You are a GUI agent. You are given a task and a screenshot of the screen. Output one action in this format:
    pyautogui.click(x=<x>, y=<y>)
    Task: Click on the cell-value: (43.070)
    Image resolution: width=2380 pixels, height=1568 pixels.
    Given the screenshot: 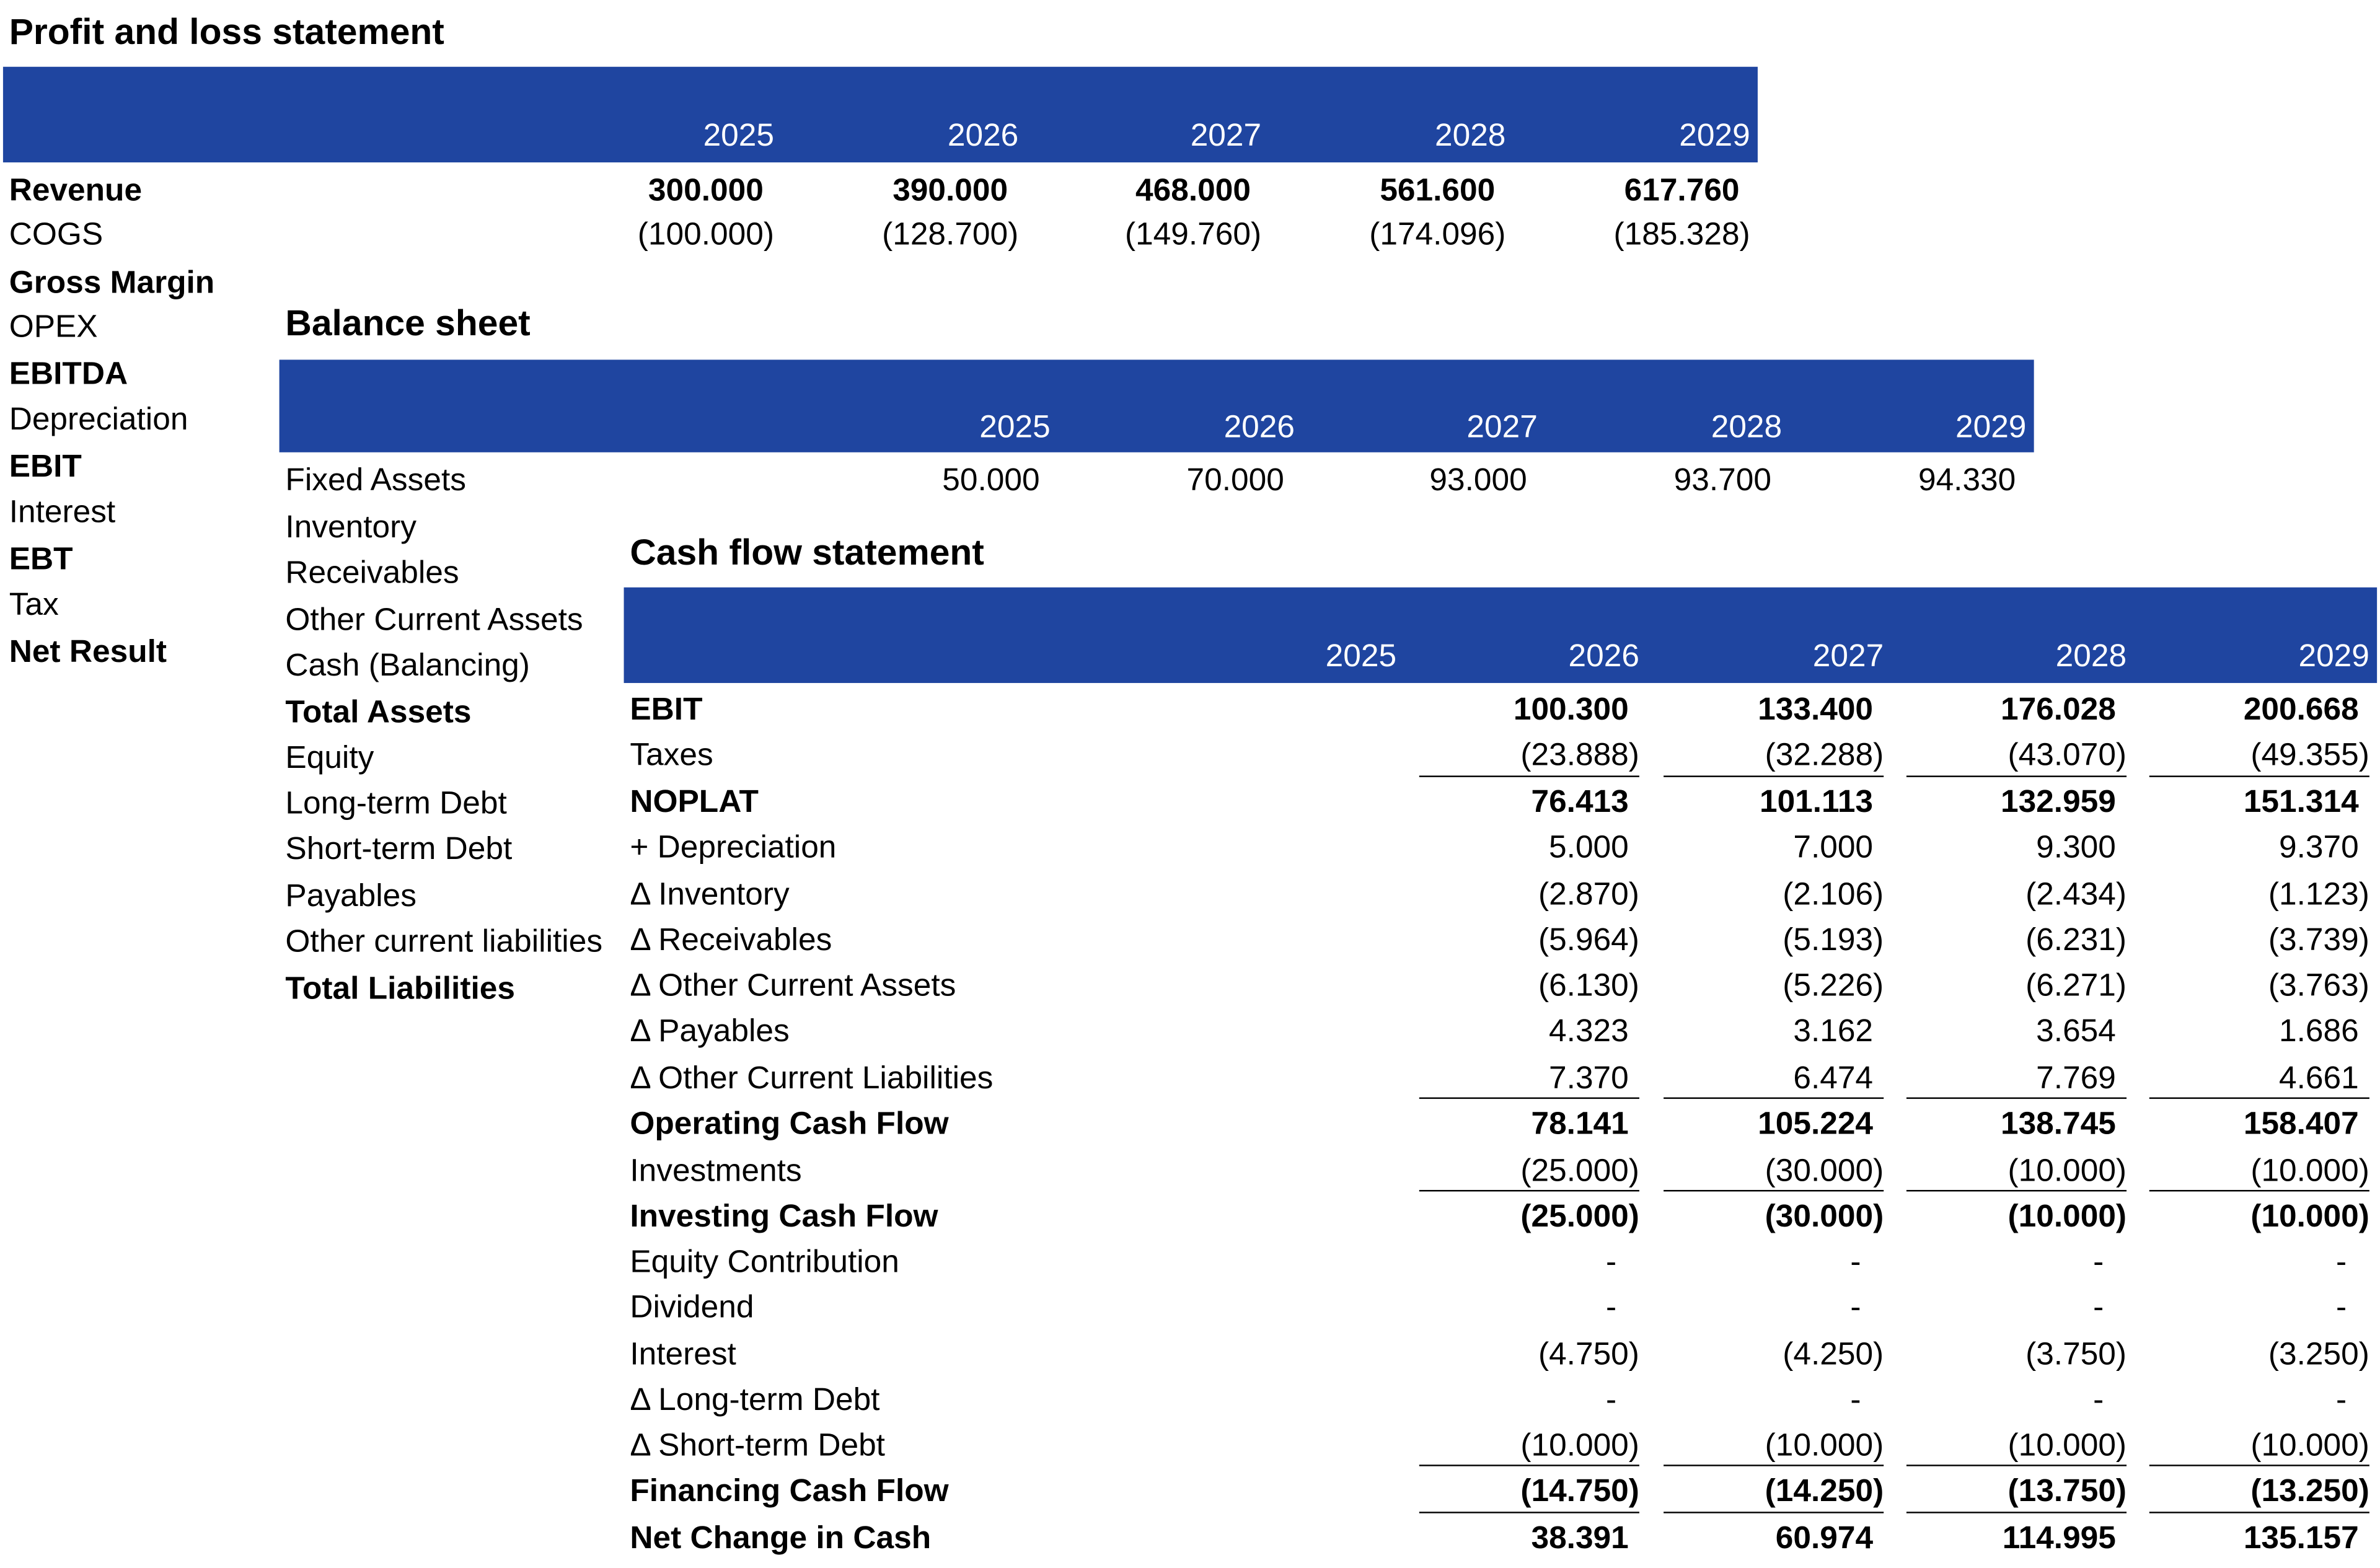 What is the action you would take?
    pyautogui.click(x=2067, y=755)
    